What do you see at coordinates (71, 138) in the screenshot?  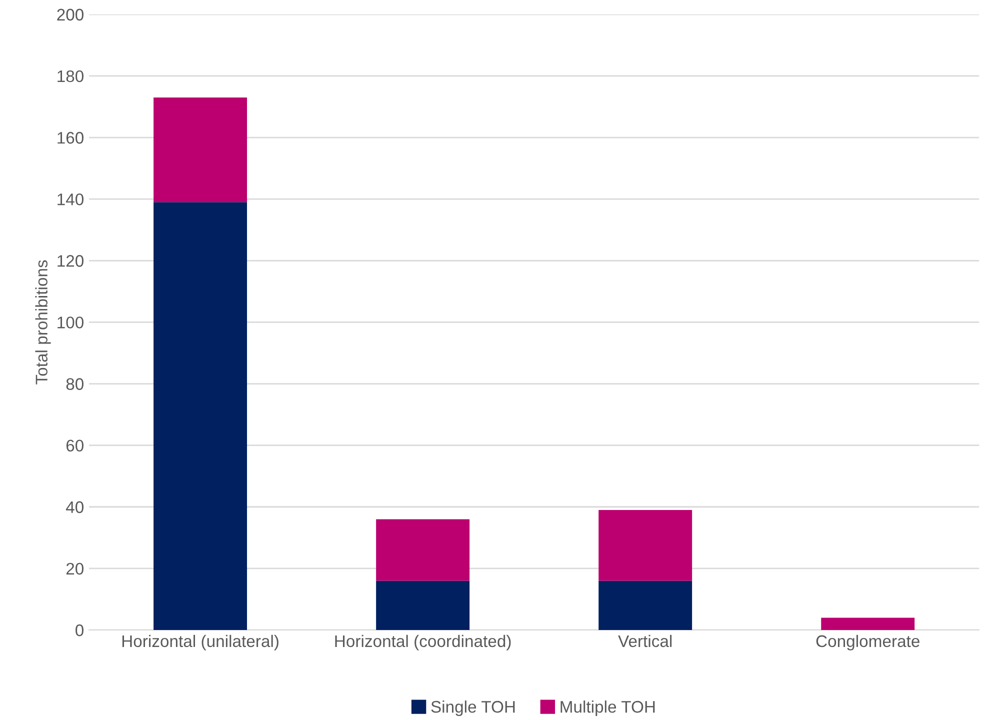 I see `y-tick-label: 160` at bounding box center [71, 138].